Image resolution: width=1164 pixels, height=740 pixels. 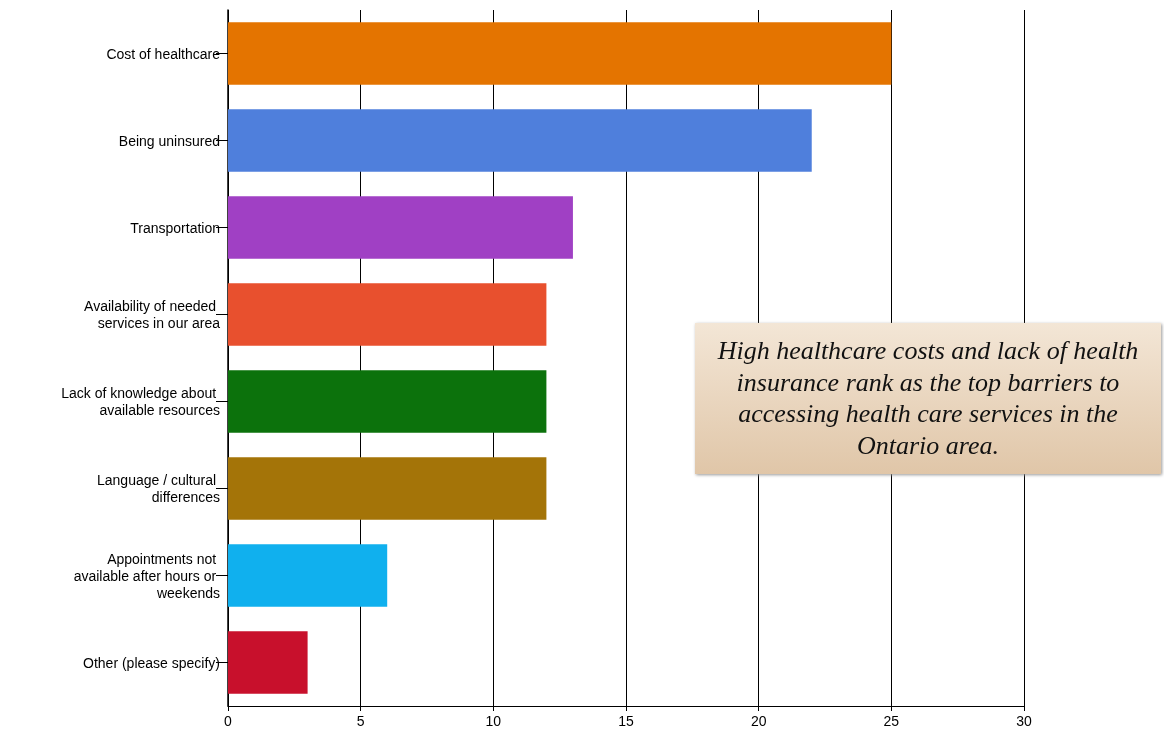 What do you see at coordinates (146, 575) in the screenshot?
I see `y-tick-label: Appointments not available after hours or weekends` at bounding box center [146, 575].